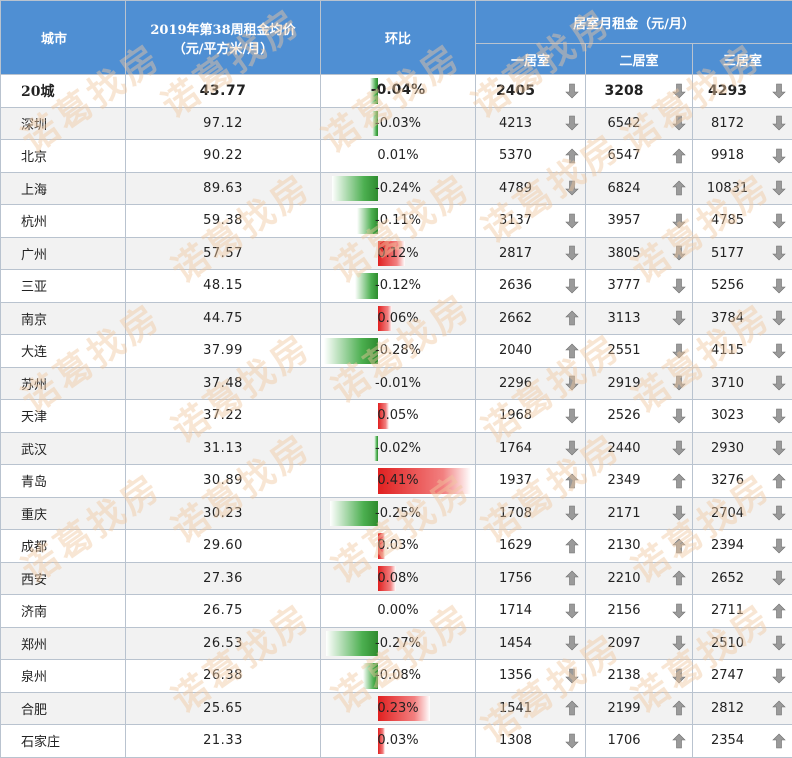 This screenshot has width=792, height=758. I want to click on header-room1: 一居室, so click(531, 59).